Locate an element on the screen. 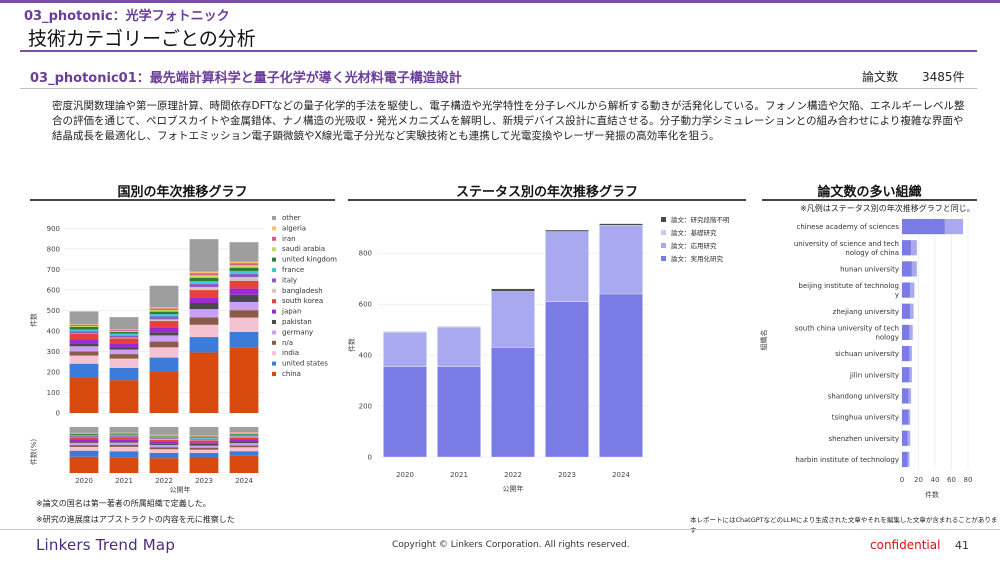 This screenshot has height=563, width=1000. status-chart-title: ステータス別の年次推移グラフ is located at coordinates (546, 192).